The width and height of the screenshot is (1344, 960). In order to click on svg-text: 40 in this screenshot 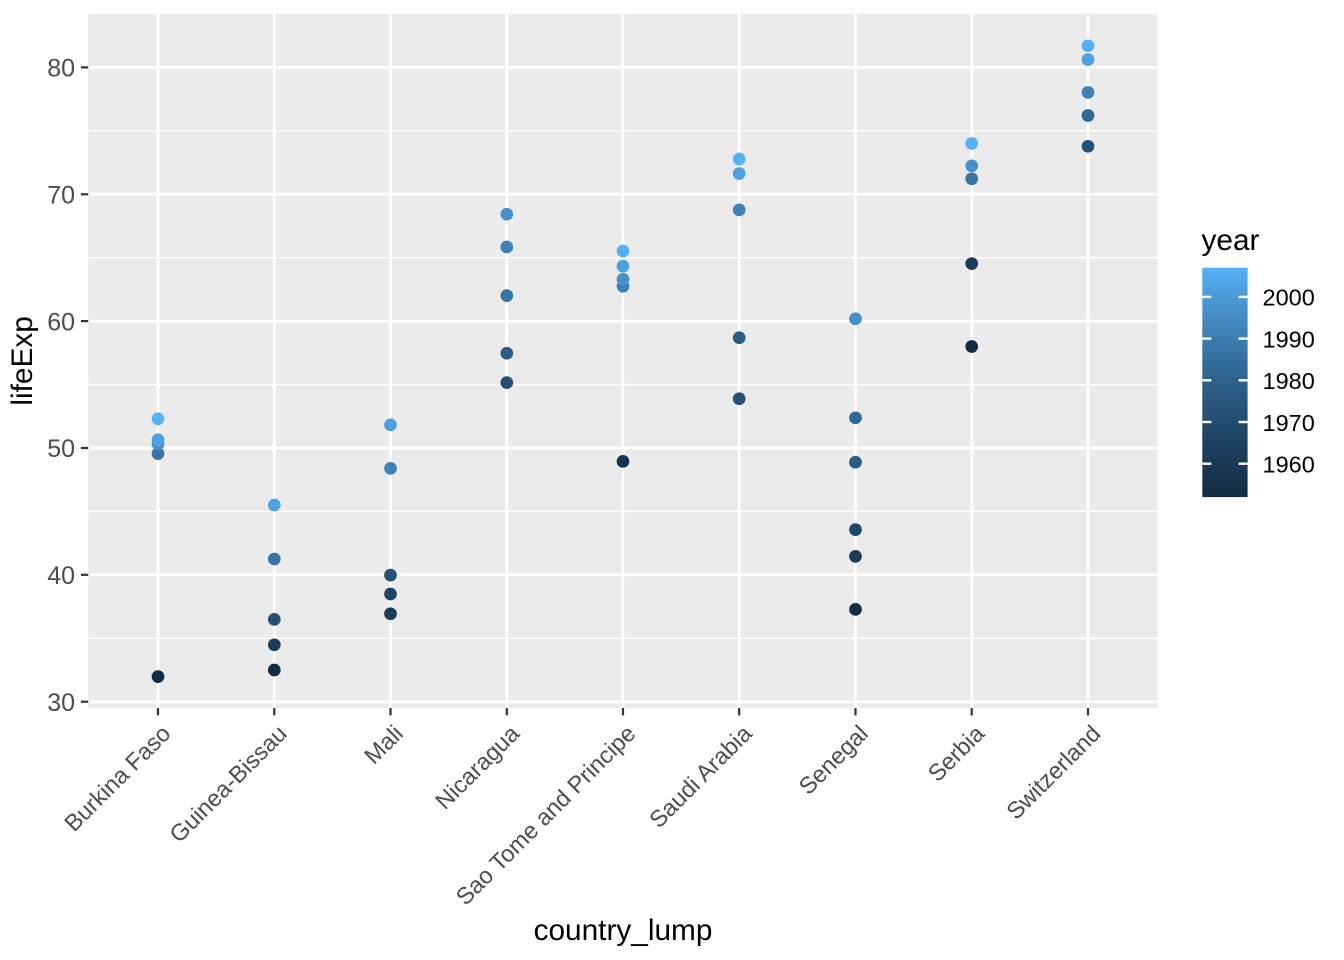, I will do `click(61, 576)`.